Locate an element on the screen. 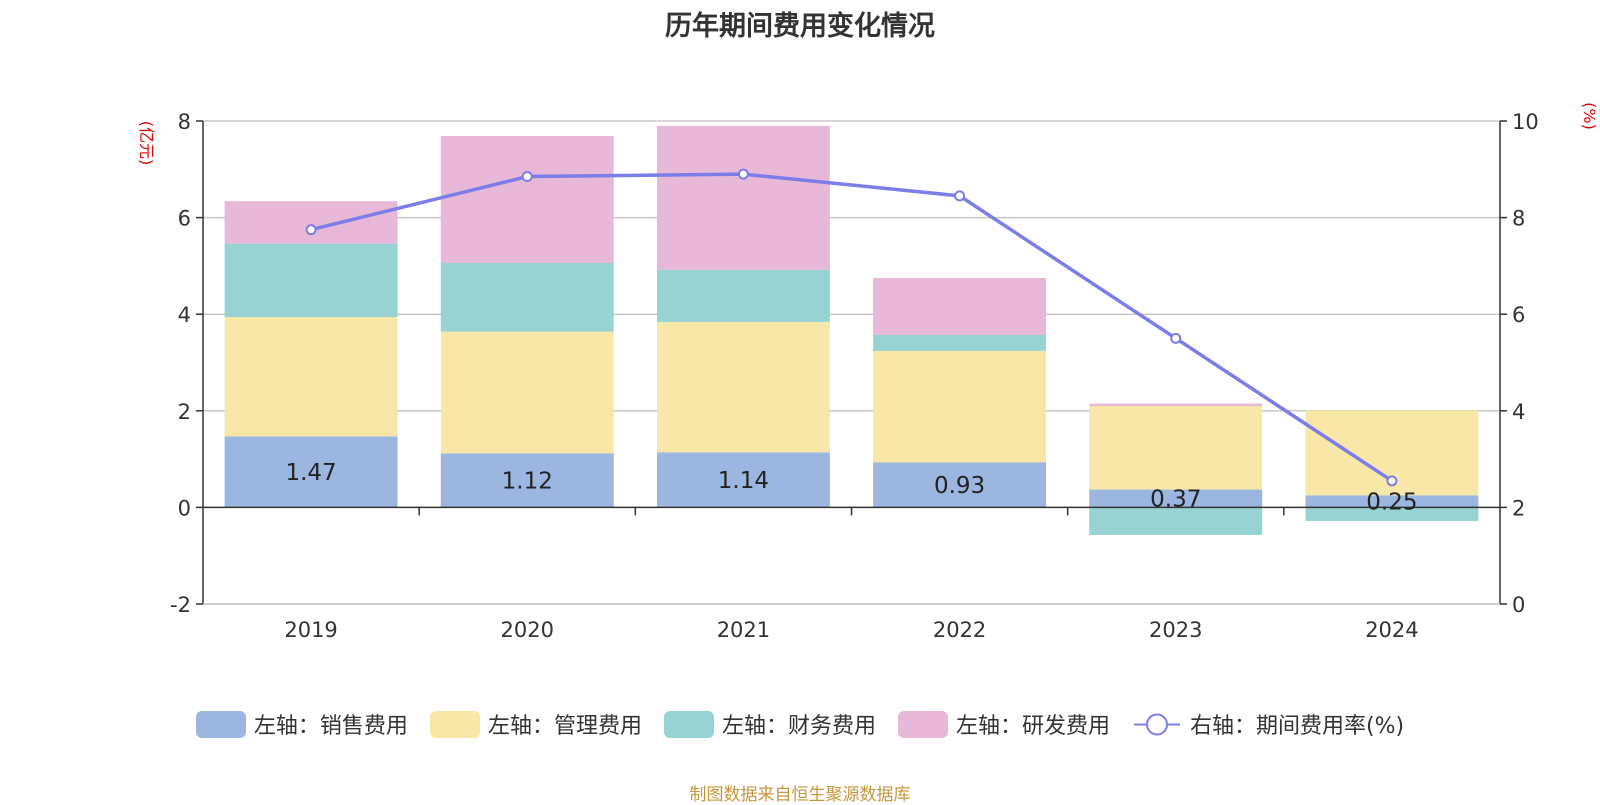 This screenshot has width=1600, height=805. legend-item-series3: 左轴：研发费用 is located at coordinates (1003, 724).